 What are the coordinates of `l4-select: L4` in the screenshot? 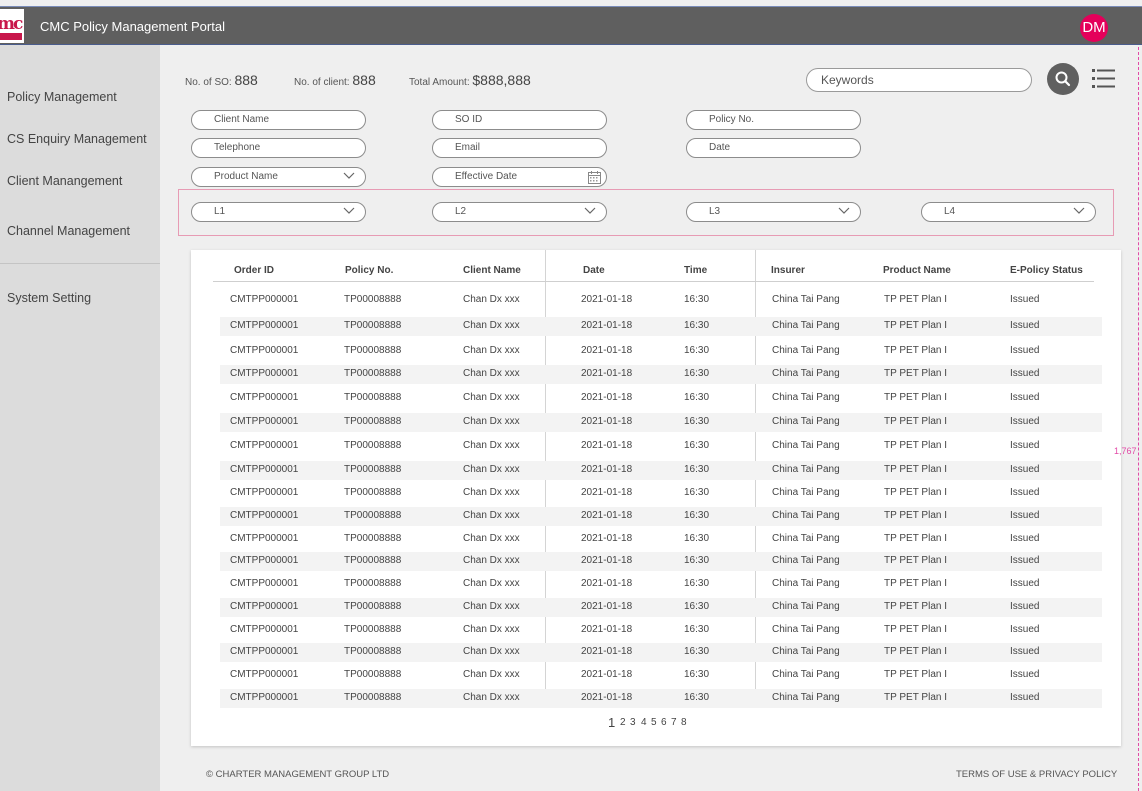 It's located at (1008, 212).